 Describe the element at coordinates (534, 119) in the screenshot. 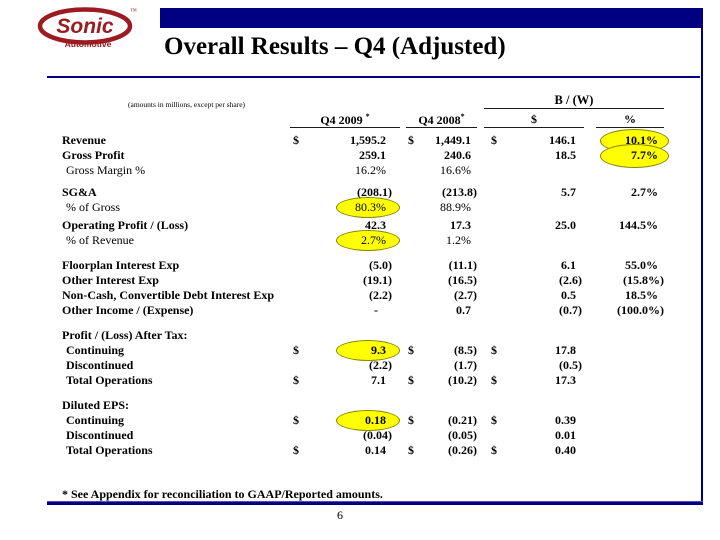

I see `column-header-bw-dollar: $` at that location.